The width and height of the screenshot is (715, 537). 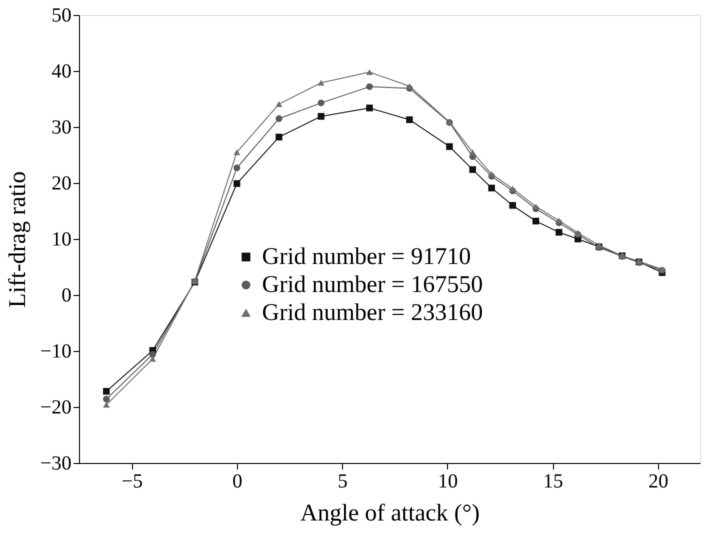 What do you see at coordinates (62, 183) in the screenshot?
I see `y-tick-label: 20` at bounding box center [62, 183].